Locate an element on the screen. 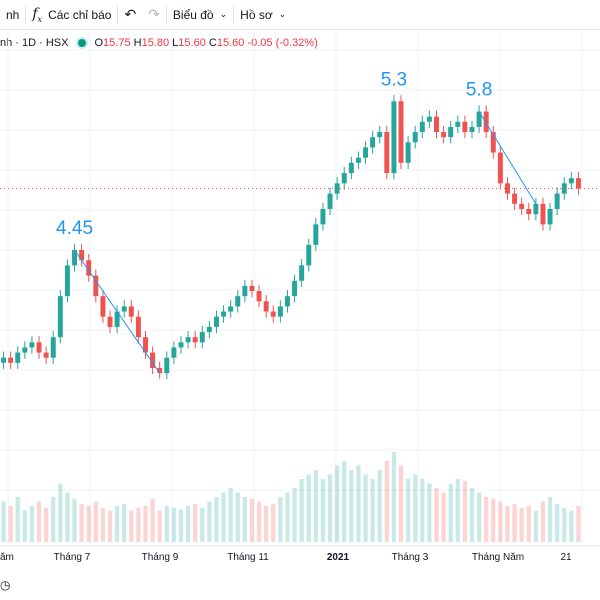 This screenshot has height=600, width=600. profile-menu-button: Hồ sơ ⌄ is located at coordinates (263, 15).